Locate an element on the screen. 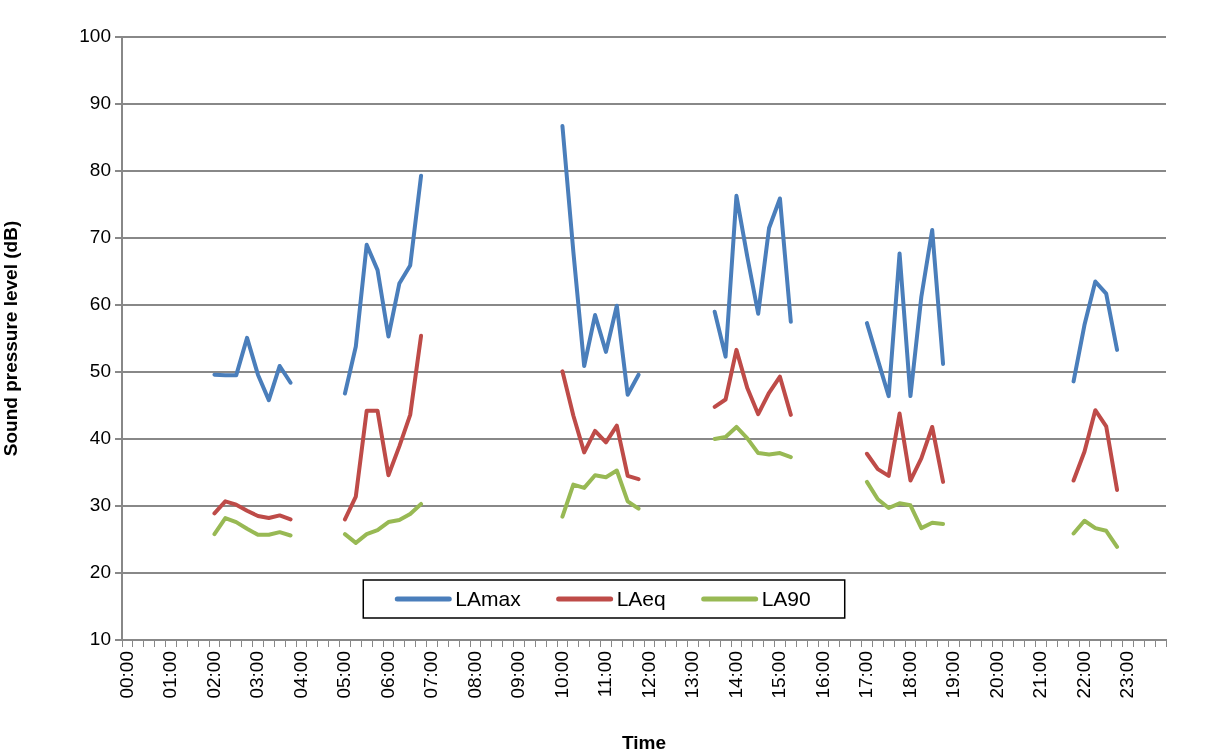 Image resolution: width=1212 pixels, height=755 pixels. legend-label: LAmax is located at coordinates (488, 598).